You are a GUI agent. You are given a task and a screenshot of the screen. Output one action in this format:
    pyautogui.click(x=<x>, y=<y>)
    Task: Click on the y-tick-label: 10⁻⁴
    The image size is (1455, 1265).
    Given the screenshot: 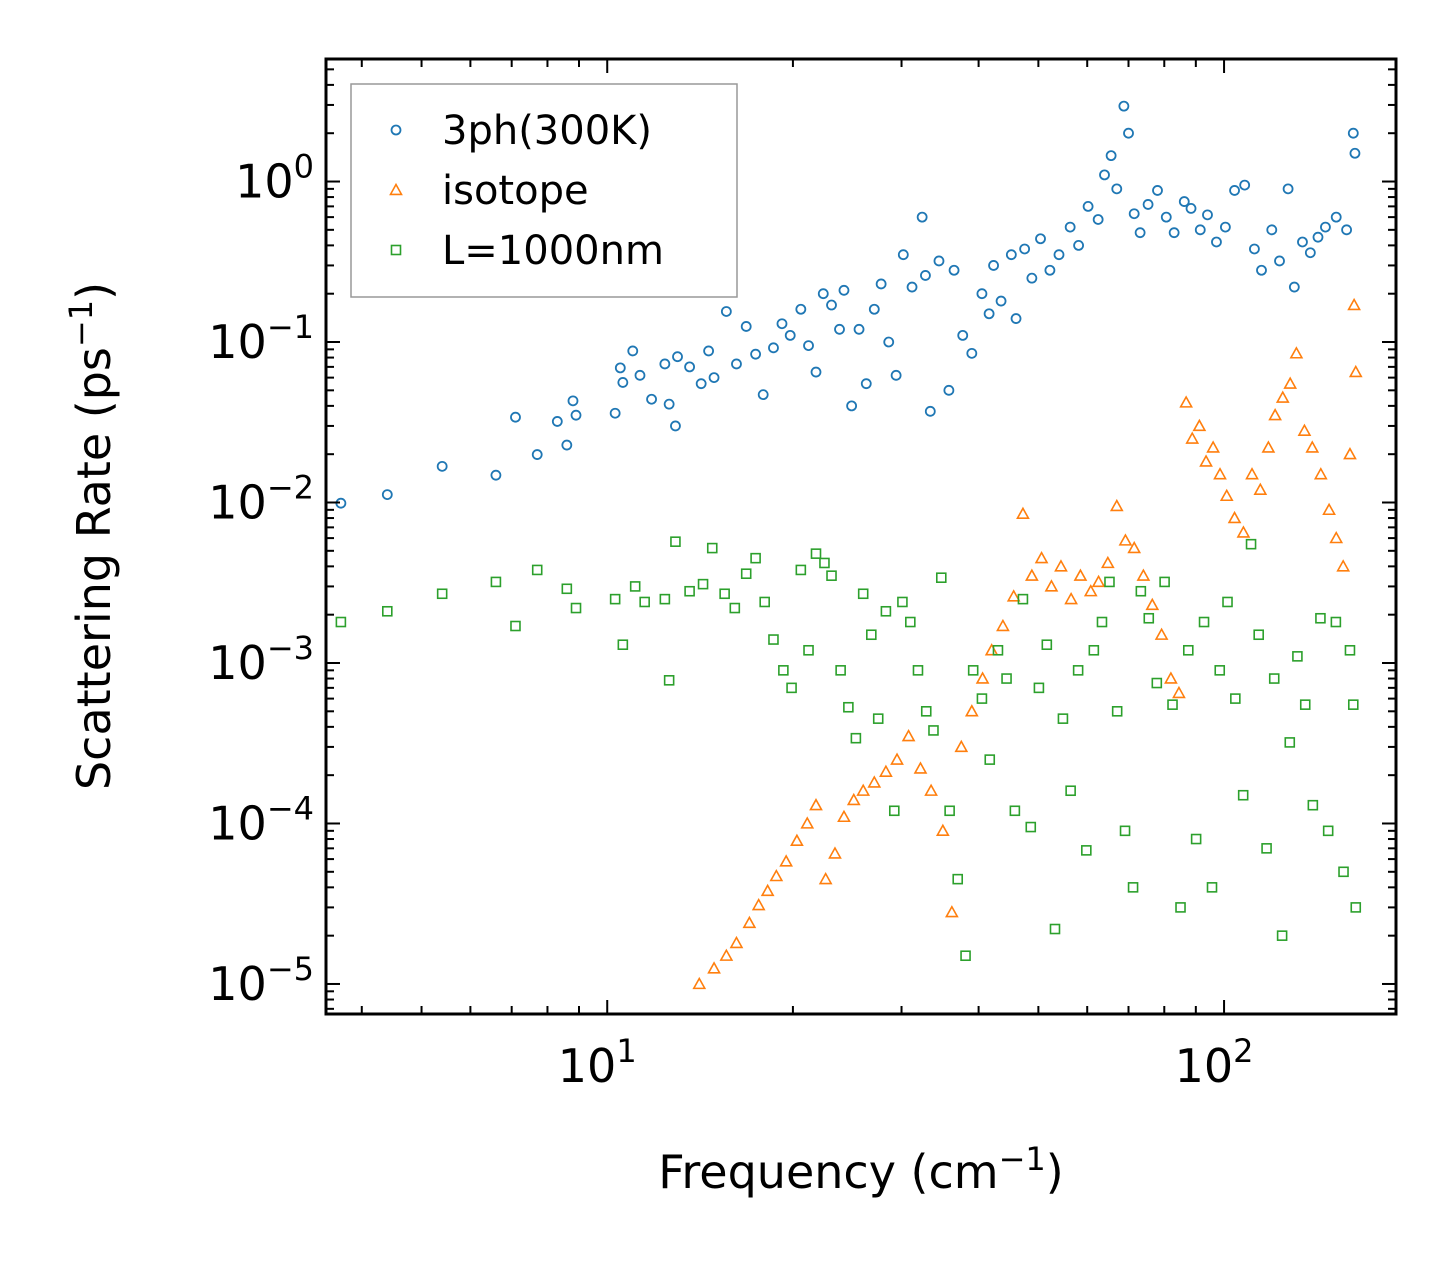 What is the action you would take?
    pyautogui.click(x=261, y=819)
    